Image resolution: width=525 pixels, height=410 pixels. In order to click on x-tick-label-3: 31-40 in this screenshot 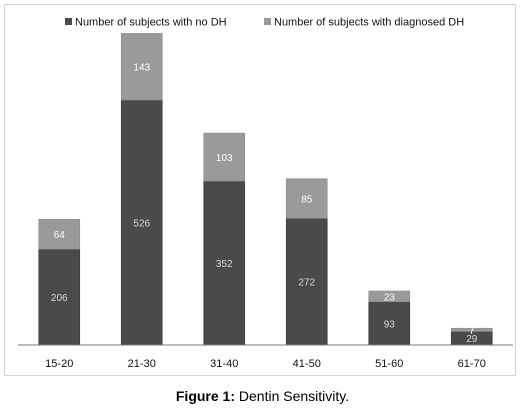, I will do `click(224, 364)`.